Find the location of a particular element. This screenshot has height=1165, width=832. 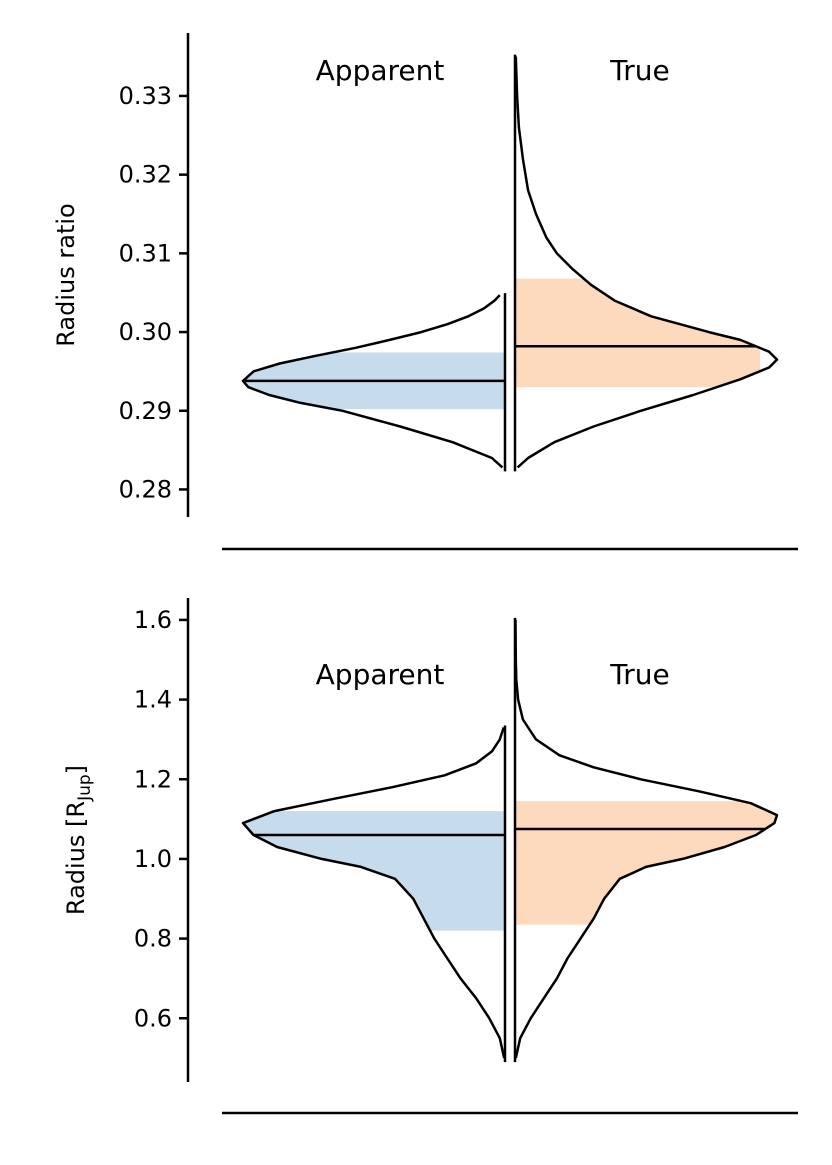

y-axis-label-close: ] is located at coordinates (76, 769).